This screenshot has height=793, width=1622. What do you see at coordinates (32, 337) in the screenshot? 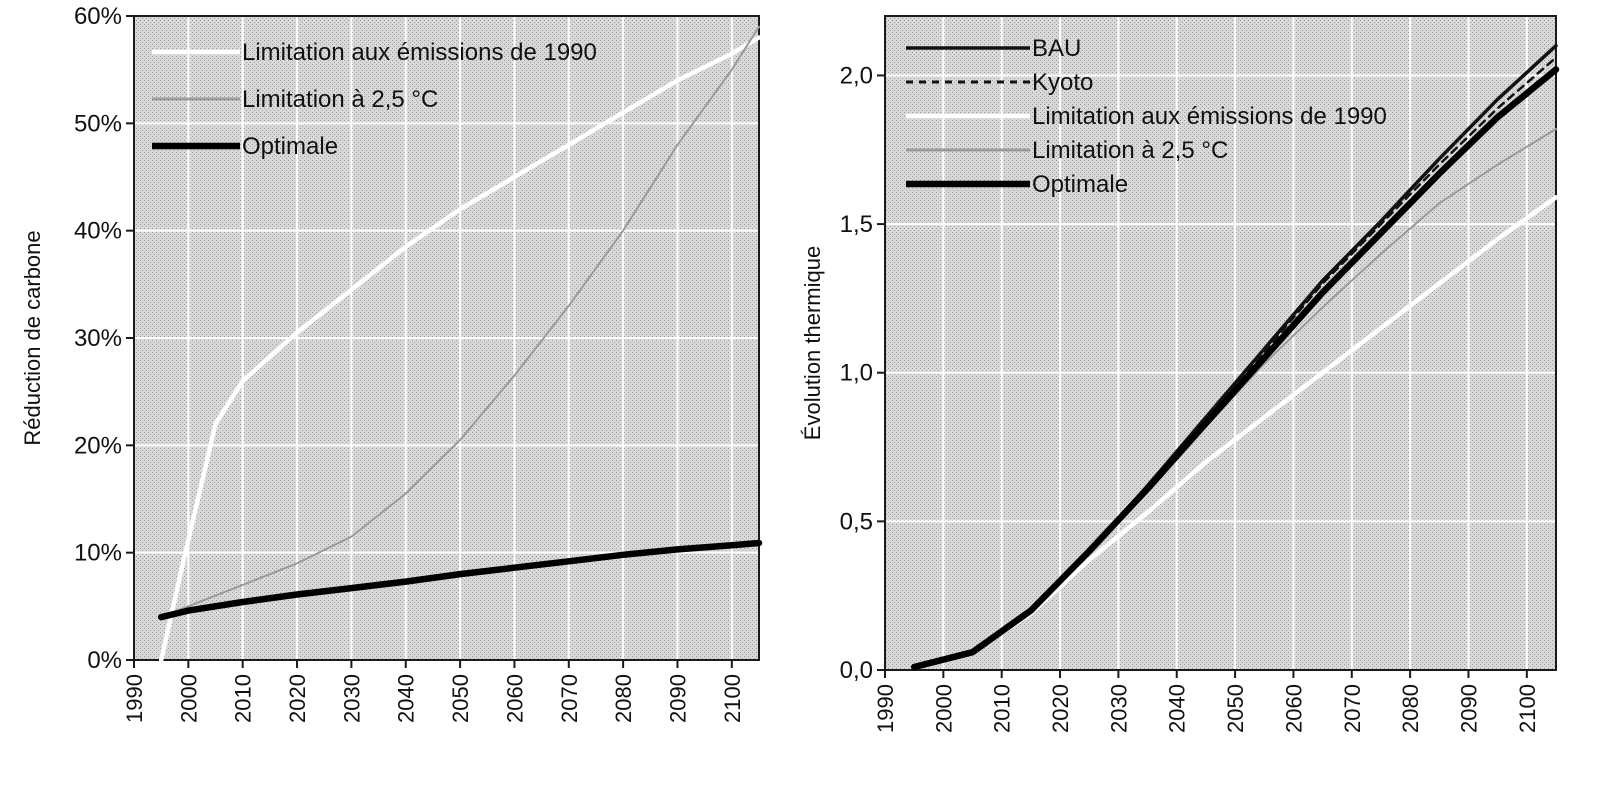
I see `y-axis-label: Réduction de carbone` at bounding box center [32, 337].